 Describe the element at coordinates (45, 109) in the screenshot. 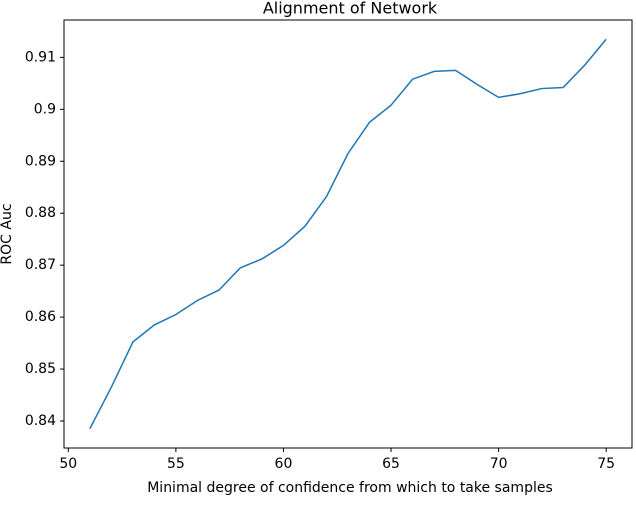

I see `y-tick-label: 0.9` at that location.